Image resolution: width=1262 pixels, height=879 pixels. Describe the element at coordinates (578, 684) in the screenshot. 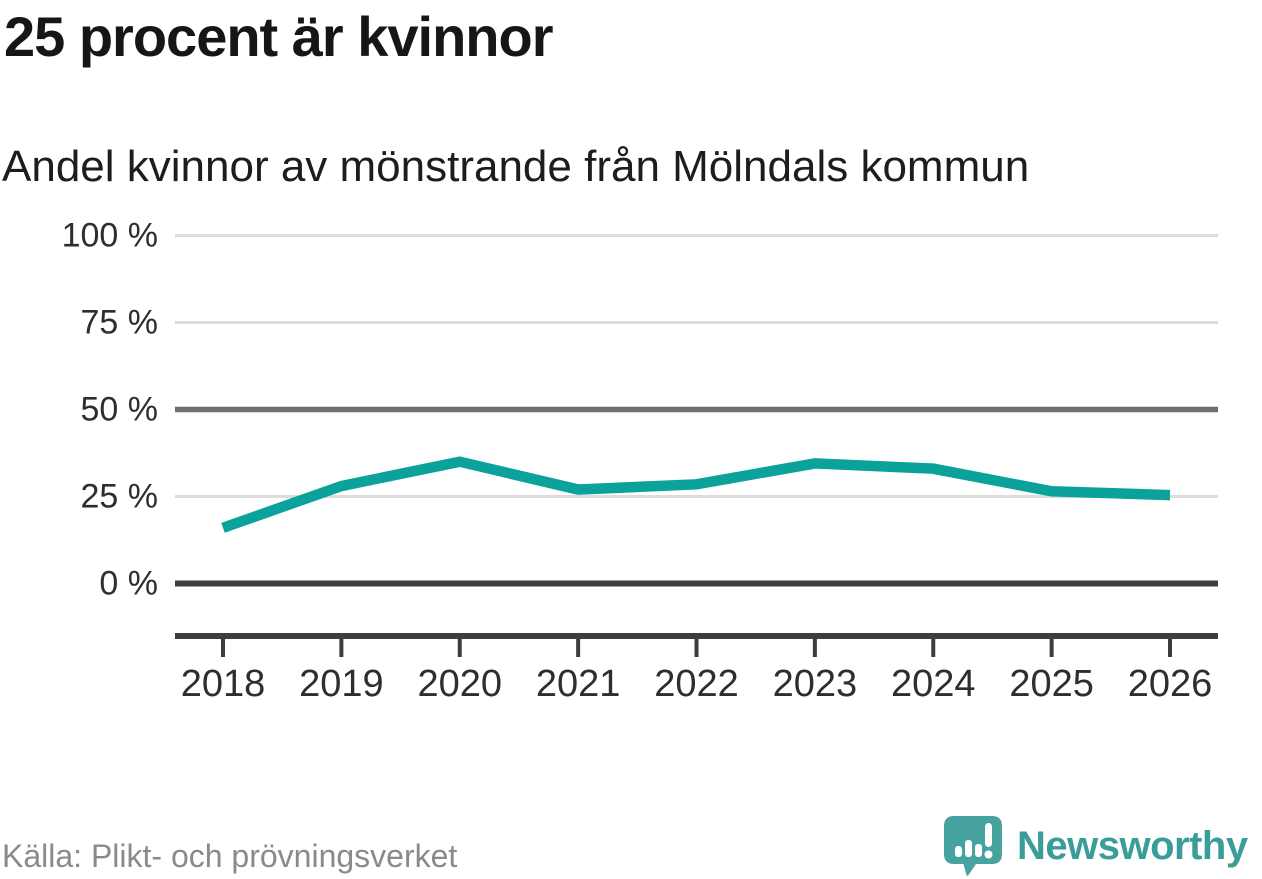

I see `x-tick-label: 2021` at that location.